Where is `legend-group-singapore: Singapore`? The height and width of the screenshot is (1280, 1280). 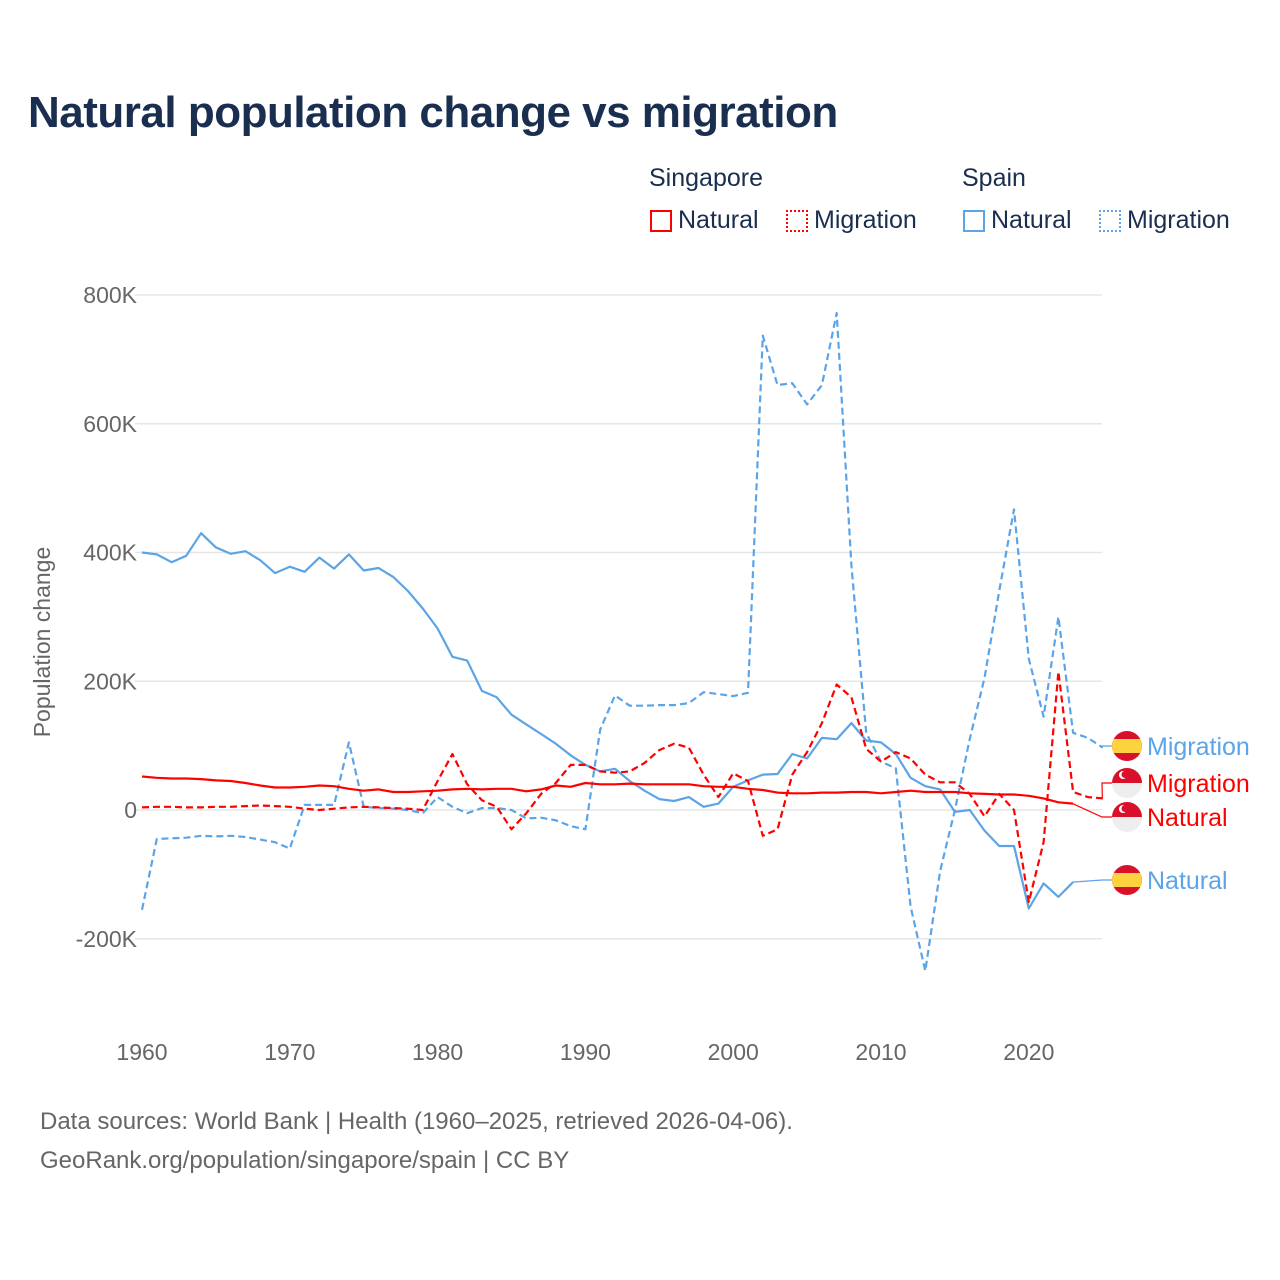 legend-group-singapore: Singapore is located at coordinates (706, 178).